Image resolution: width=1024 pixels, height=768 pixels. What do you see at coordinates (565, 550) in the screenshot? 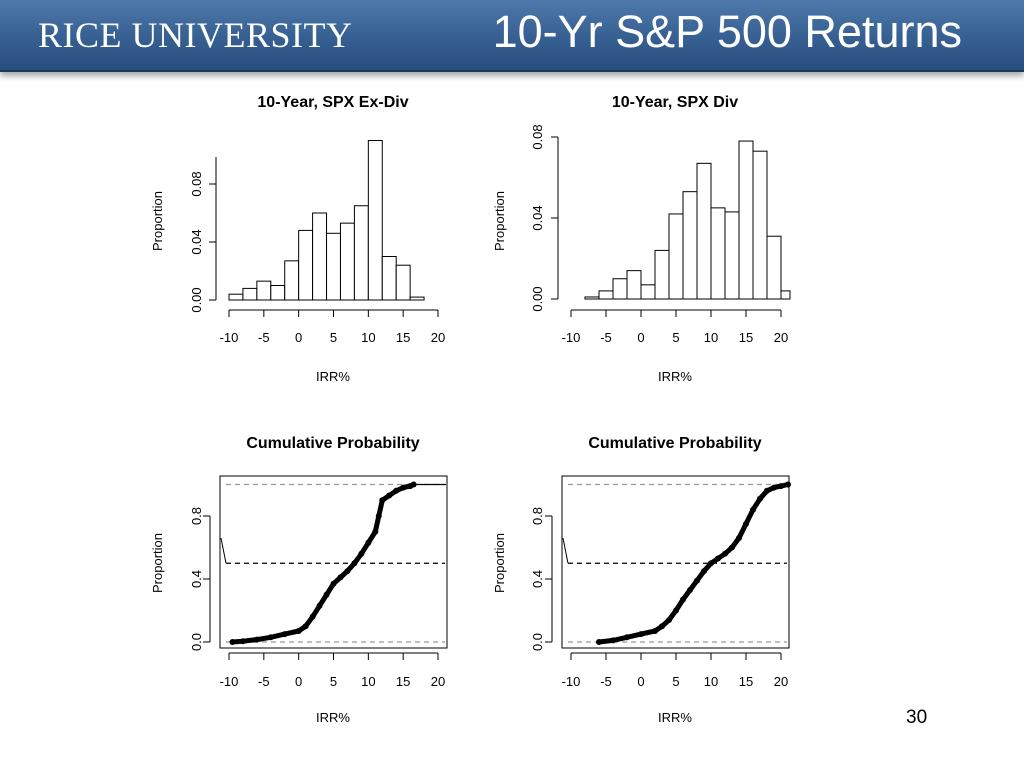
I see `lead-in-stroke` at bounding box center [565, 550].